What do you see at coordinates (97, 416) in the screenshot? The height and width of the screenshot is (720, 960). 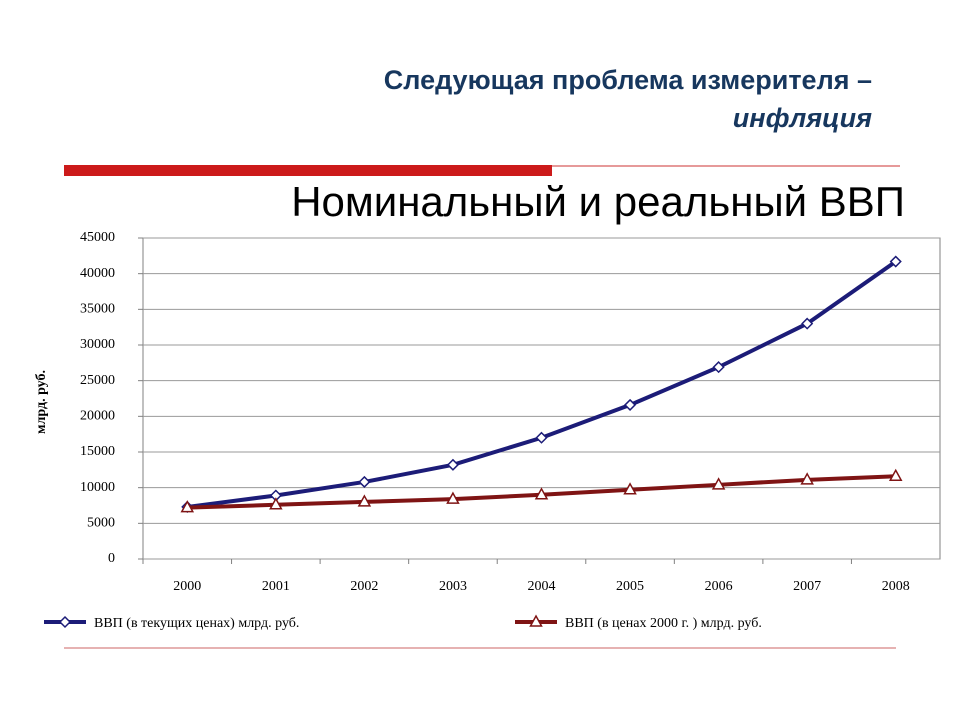 I see `y-tick-label: 20000` at bounding box center [97, 416].